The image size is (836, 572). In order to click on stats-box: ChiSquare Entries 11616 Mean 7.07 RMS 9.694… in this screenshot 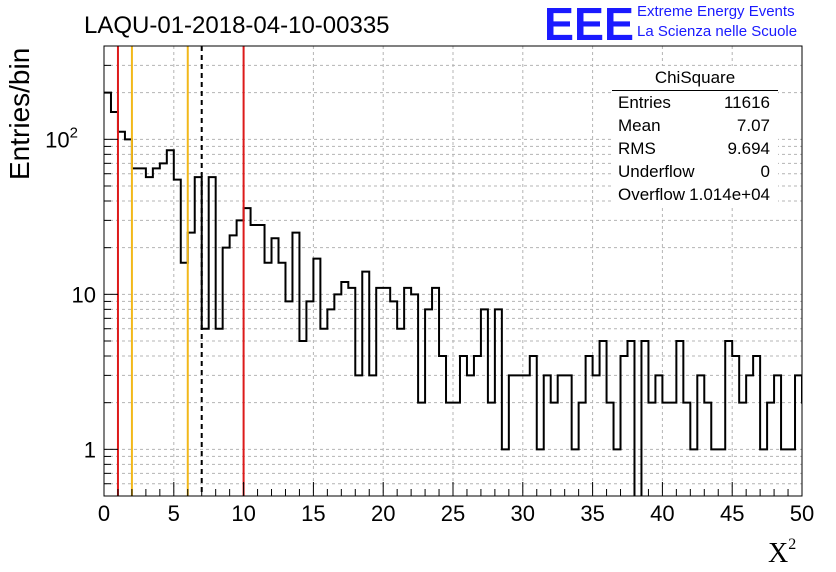, I will do `click(695, 136)`.